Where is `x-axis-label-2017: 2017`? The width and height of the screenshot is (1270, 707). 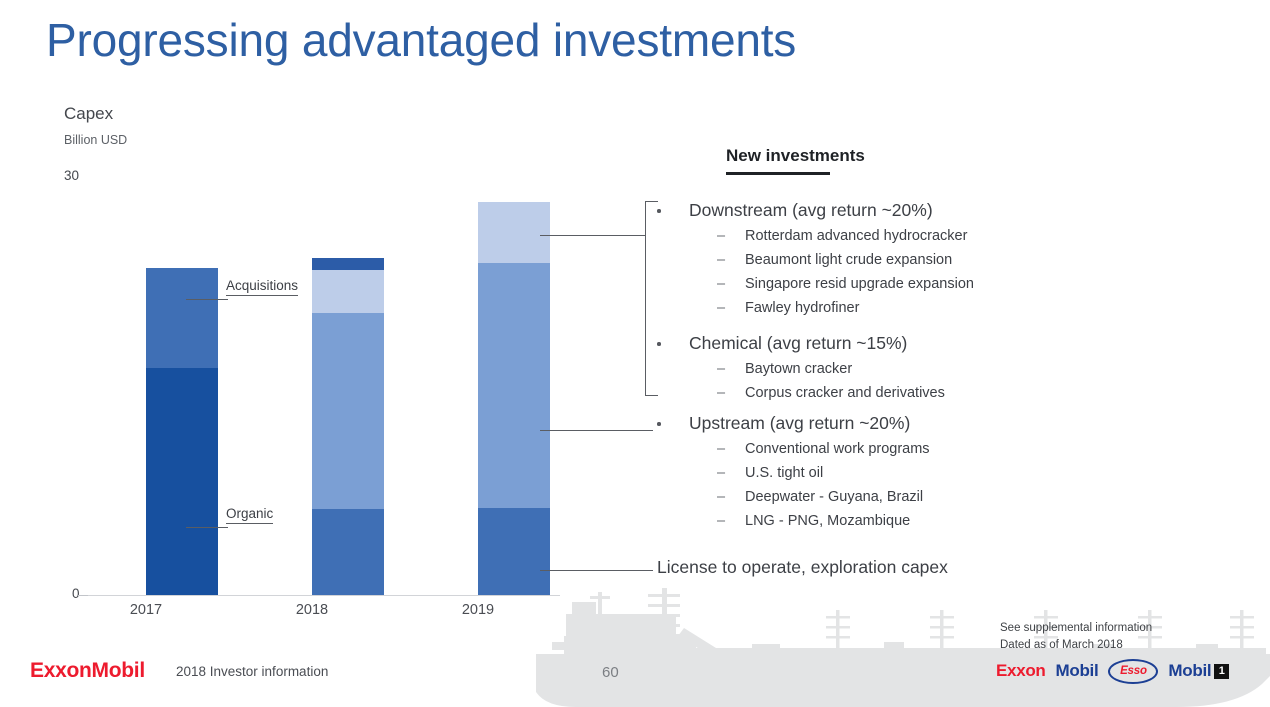 x-axis-label-2017: 2017 is located at coordinates (146, 610).